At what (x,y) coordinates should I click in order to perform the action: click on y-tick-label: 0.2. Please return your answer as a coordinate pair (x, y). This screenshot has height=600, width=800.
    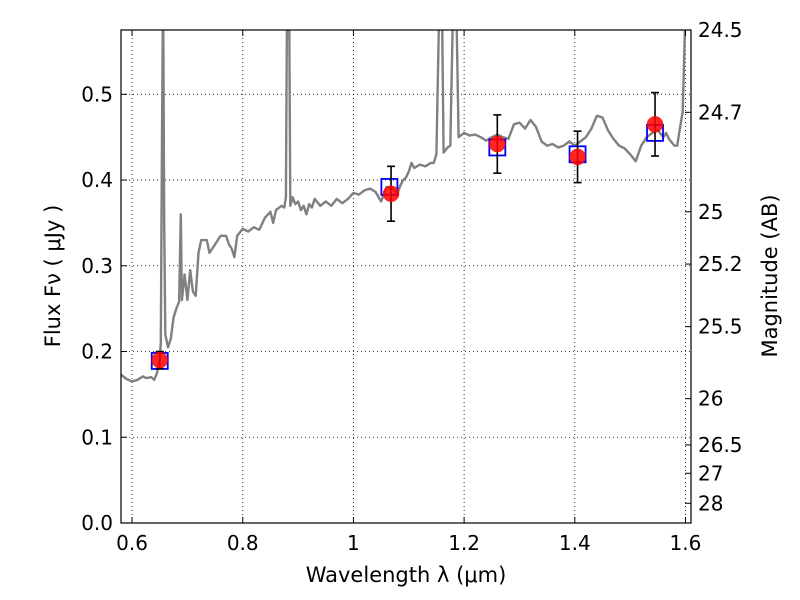
    Looking at the image, I should click on (97, 352).